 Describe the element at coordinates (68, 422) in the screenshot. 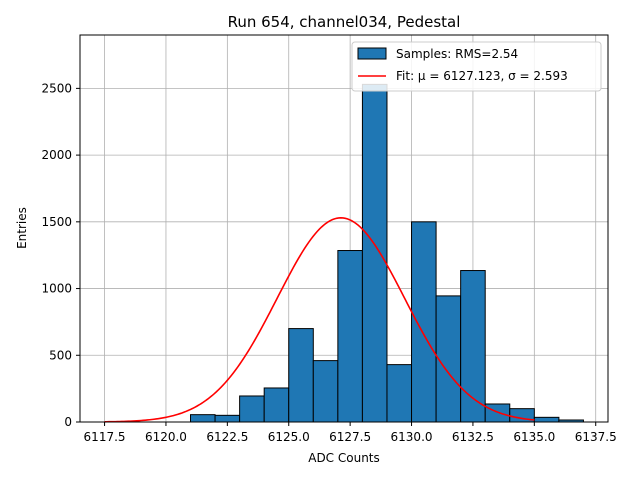

I see `y-tick-label-0: 0` at that location.